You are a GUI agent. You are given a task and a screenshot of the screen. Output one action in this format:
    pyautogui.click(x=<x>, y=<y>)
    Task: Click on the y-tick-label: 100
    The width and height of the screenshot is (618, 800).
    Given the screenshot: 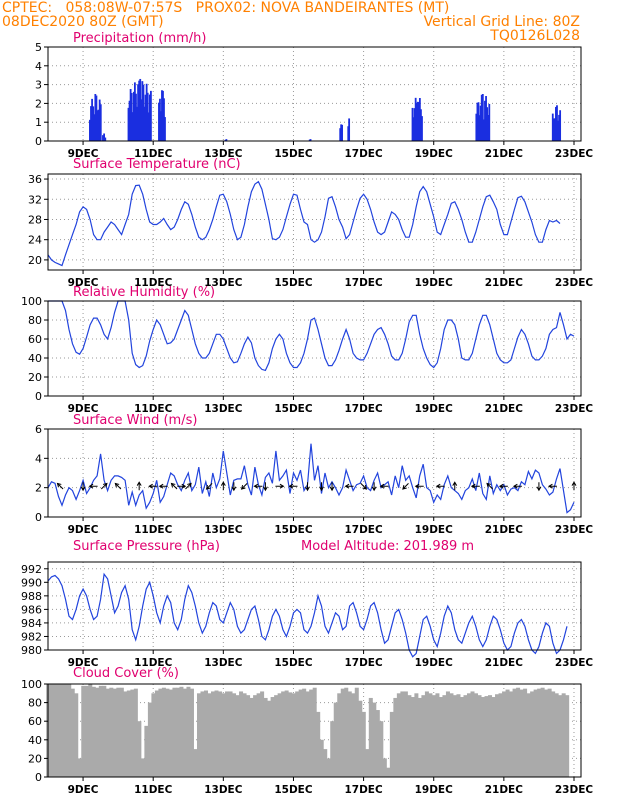 What is the action you would take?
    pyautogui.click(x=31, y=301)
    